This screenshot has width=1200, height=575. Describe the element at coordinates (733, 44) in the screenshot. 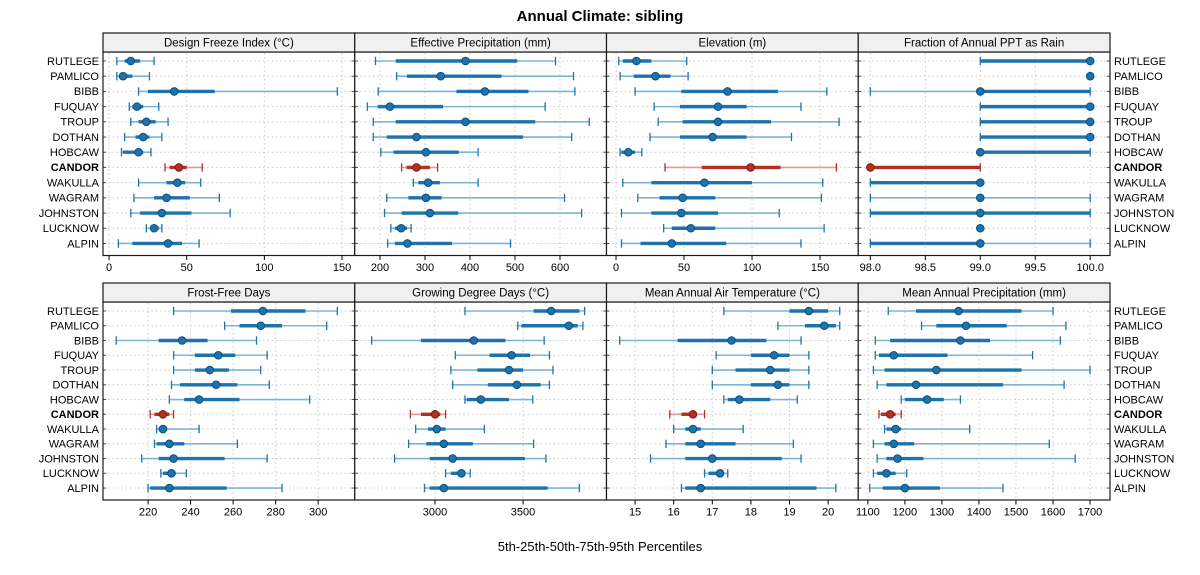

I see `strip-title: Elevation (m)` at that location.